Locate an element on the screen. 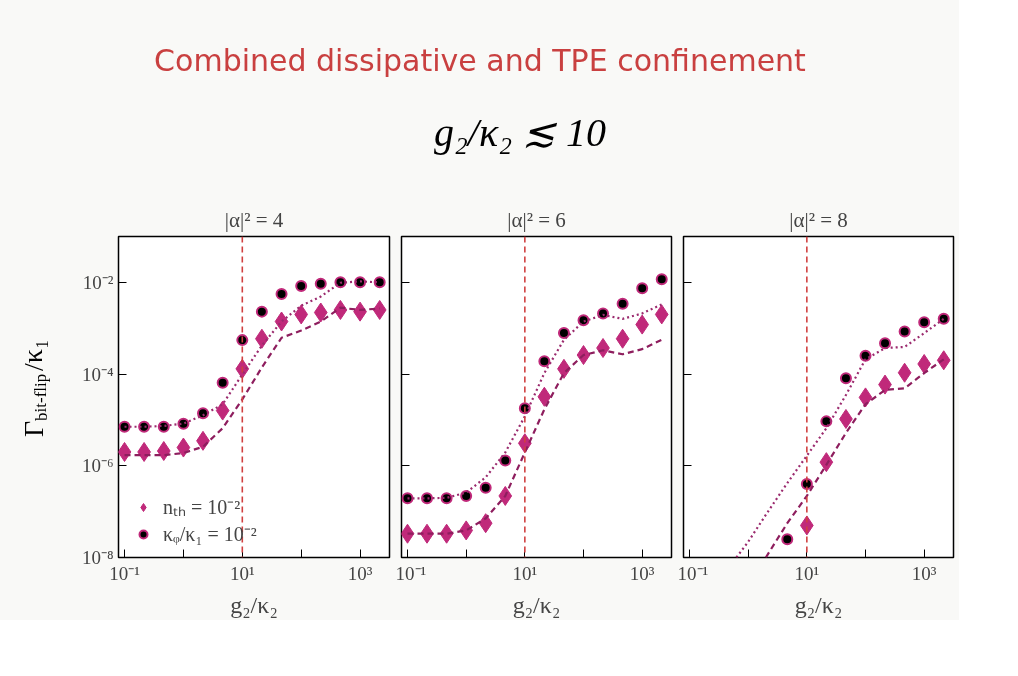  y-tick-label: 10⁻⁶ is located at coordinates (97, 466).